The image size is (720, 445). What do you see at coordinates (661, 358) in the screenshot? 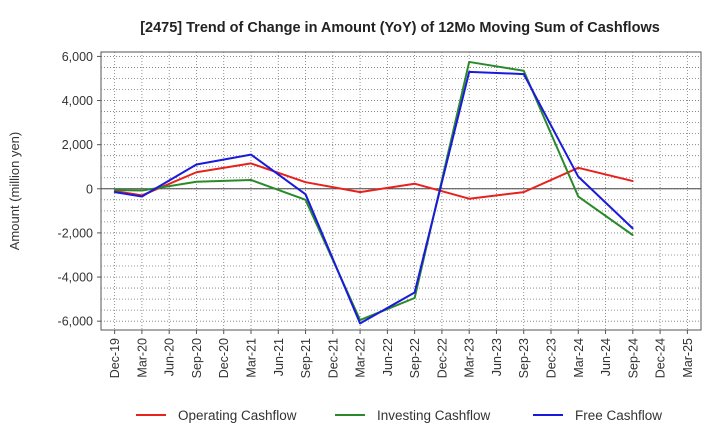
I see `x-tick-label: Dec-24` at bounding box center [661, 358].